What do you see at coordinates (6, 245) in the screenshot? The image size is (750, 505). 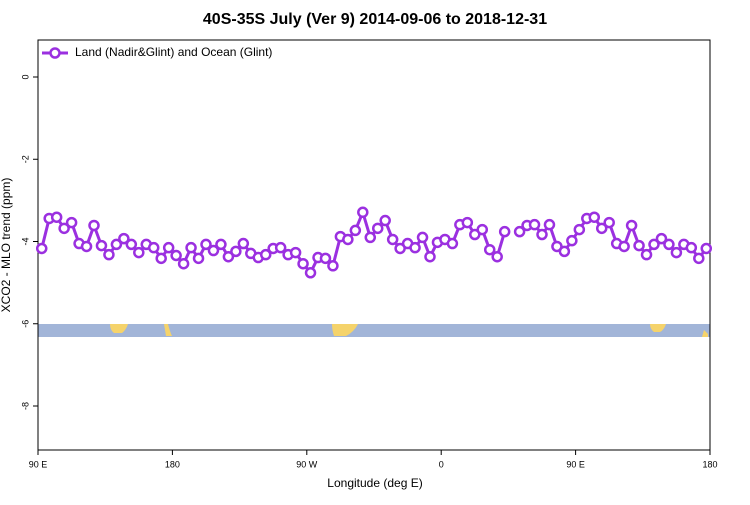 I see `y-axis-label: XCO2 - MLO trend (ppm)` at bounding box center [6, 245].